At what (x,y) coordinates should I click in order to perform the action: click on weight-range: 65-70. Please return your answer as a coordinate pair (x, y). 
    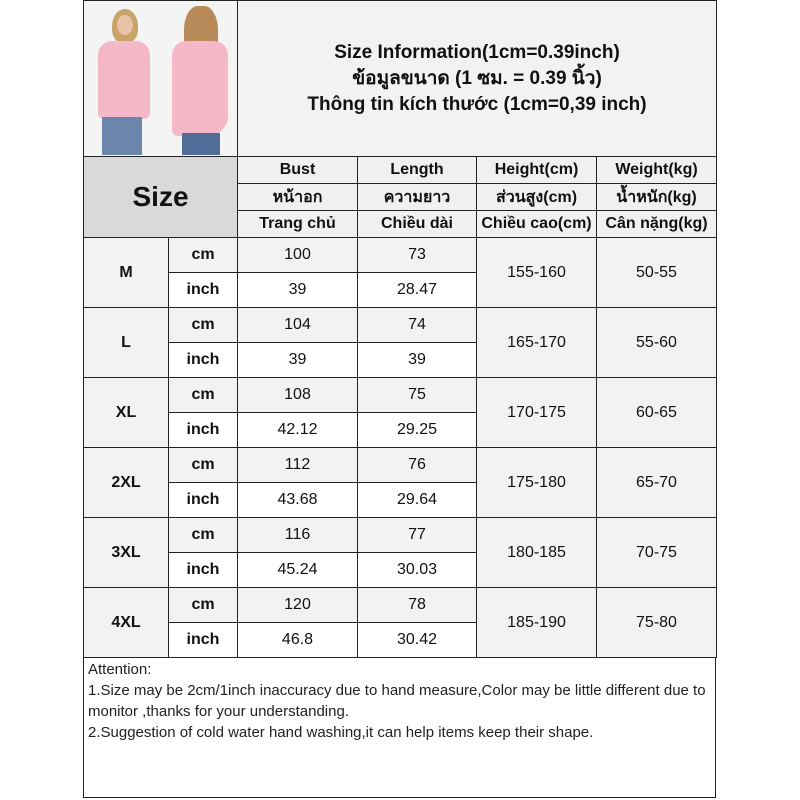
    Looking at the image, I should click on (656, 482).